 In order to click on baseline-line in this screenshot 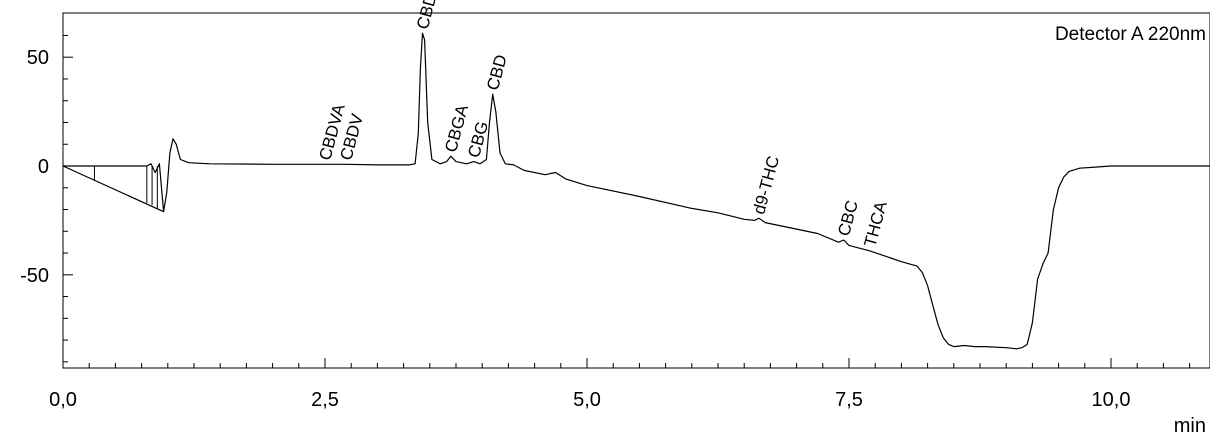, I will do `click(113, 189)`.